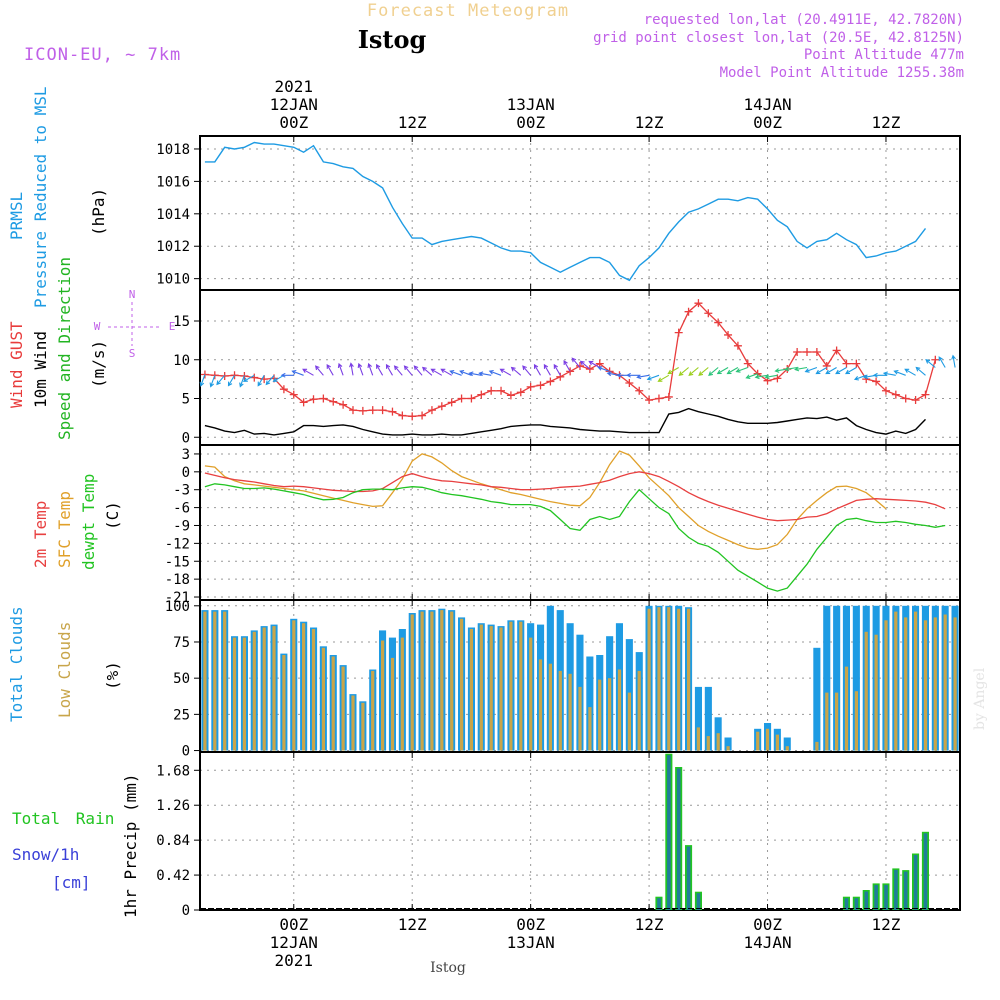  What do you see at coordinates (102, 55) in the screenshot?
I see `model-label: ICON-EU, ~ 7km` at bounding box center [102, 55].